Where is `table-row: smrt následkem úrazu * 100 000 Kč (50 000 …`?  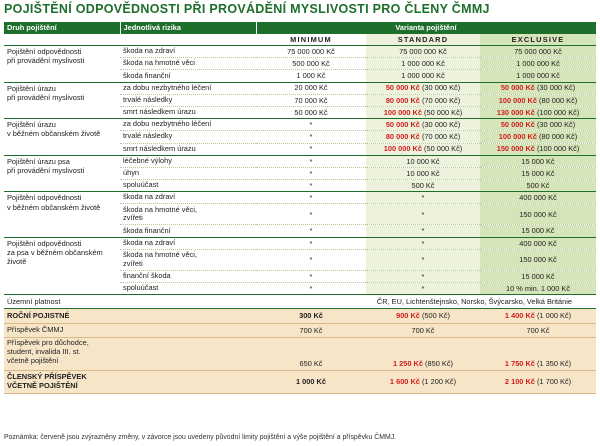 table-row: smrt následkem úrazu * 100 000 Kč (50 000 … is located at coordinates (300, 149).